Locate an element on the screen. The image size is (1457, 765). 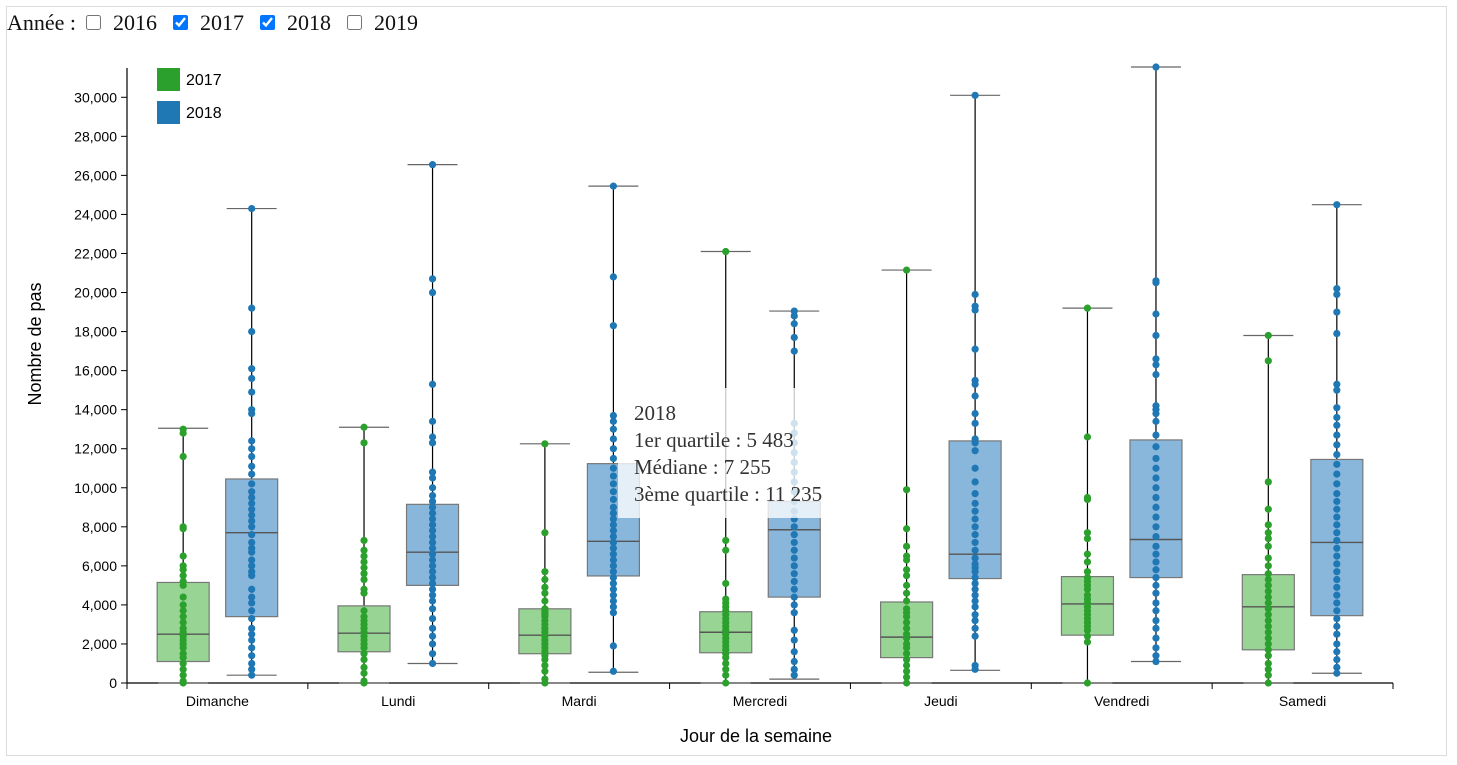
year-option-2018: 2018 is located at coordinates (294, 23).